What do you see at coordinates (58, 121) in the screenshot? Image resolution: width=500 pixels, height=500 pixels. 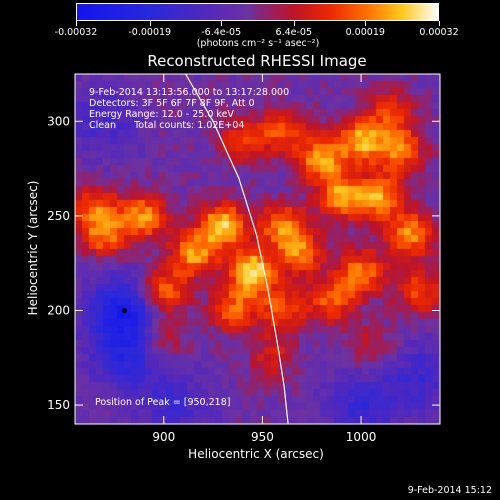 I see `y-tick-label: 300` at bounding box center [58, 121].